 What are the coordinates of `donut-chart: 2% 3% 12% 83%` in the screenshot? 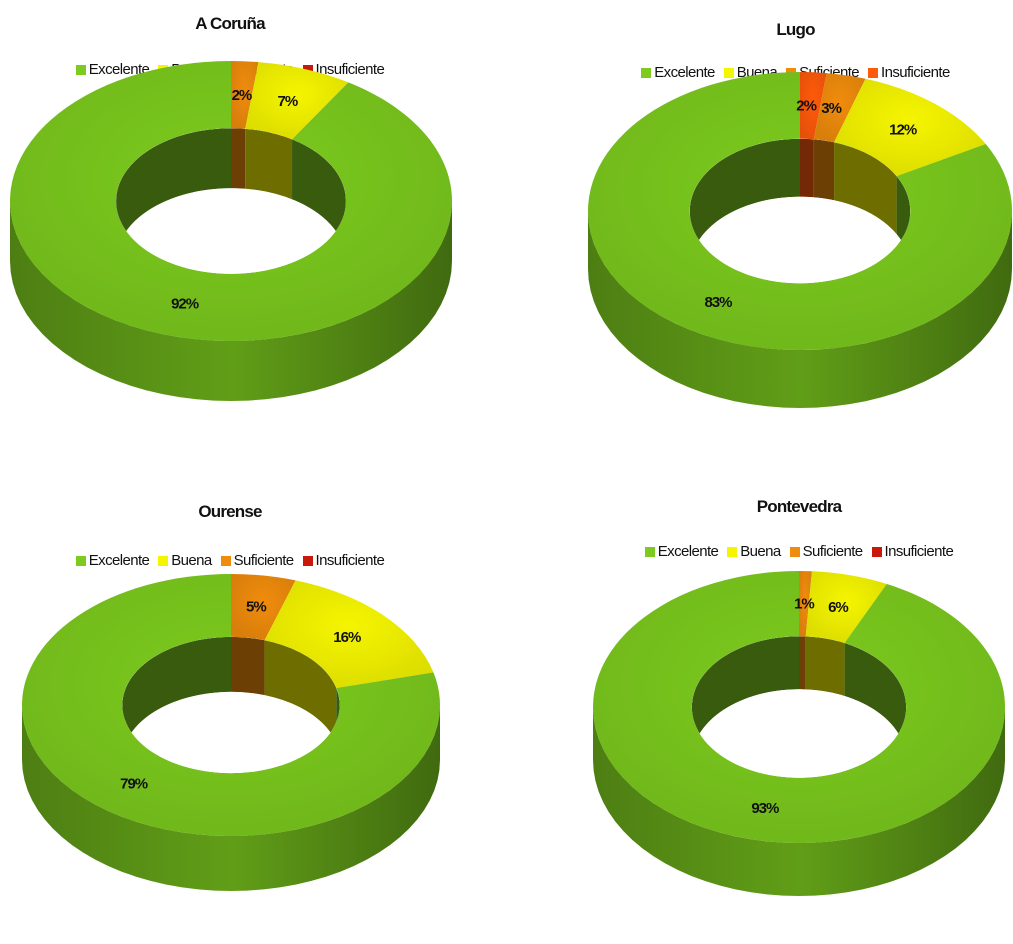 It's located at (800, 240).